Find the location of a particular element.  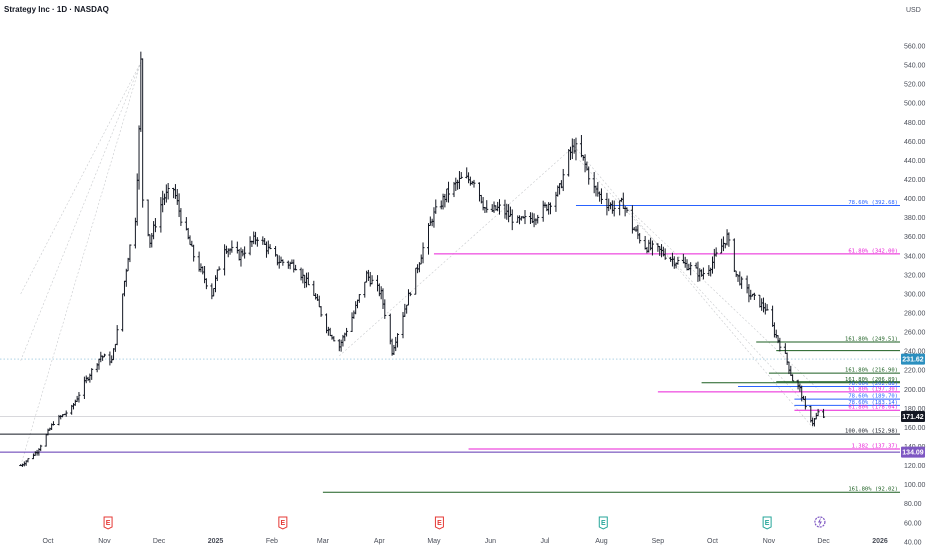

svg-text: 231.62 is located at coordinates (913, 360).